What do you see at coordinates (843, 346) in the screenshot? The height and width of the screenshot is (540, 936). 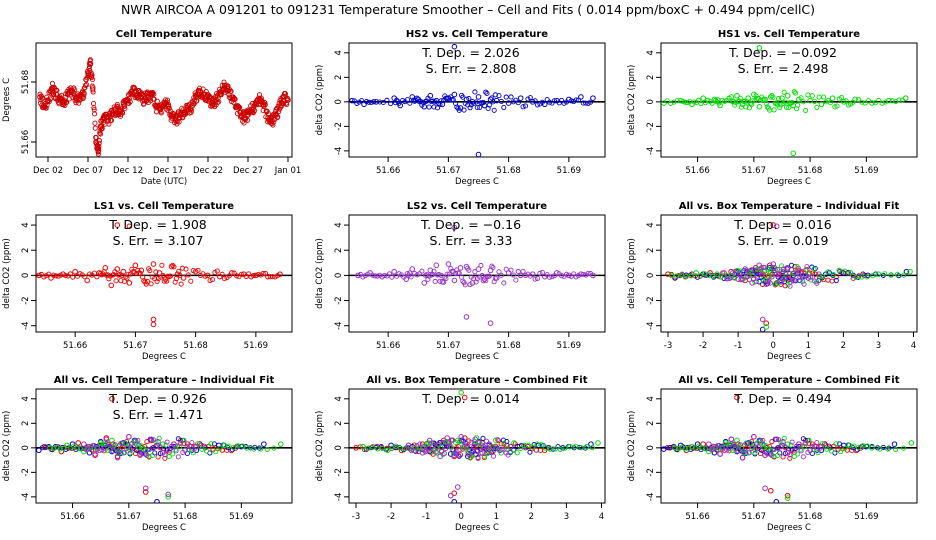 I see `x-tick-label: 2` at bounding box center [843, 346].